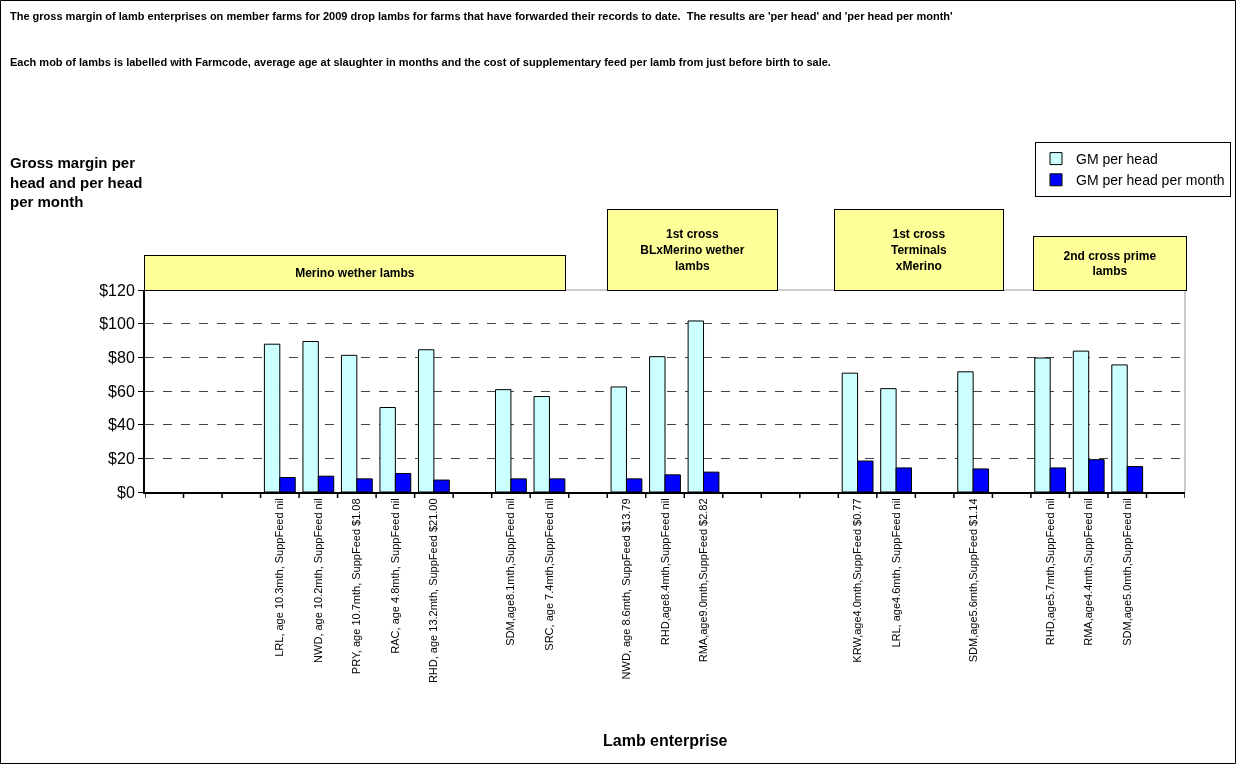  Describe the element at coordinates (355, 273) in the screenshot. I see `text: Merino wether lambs` at that location.